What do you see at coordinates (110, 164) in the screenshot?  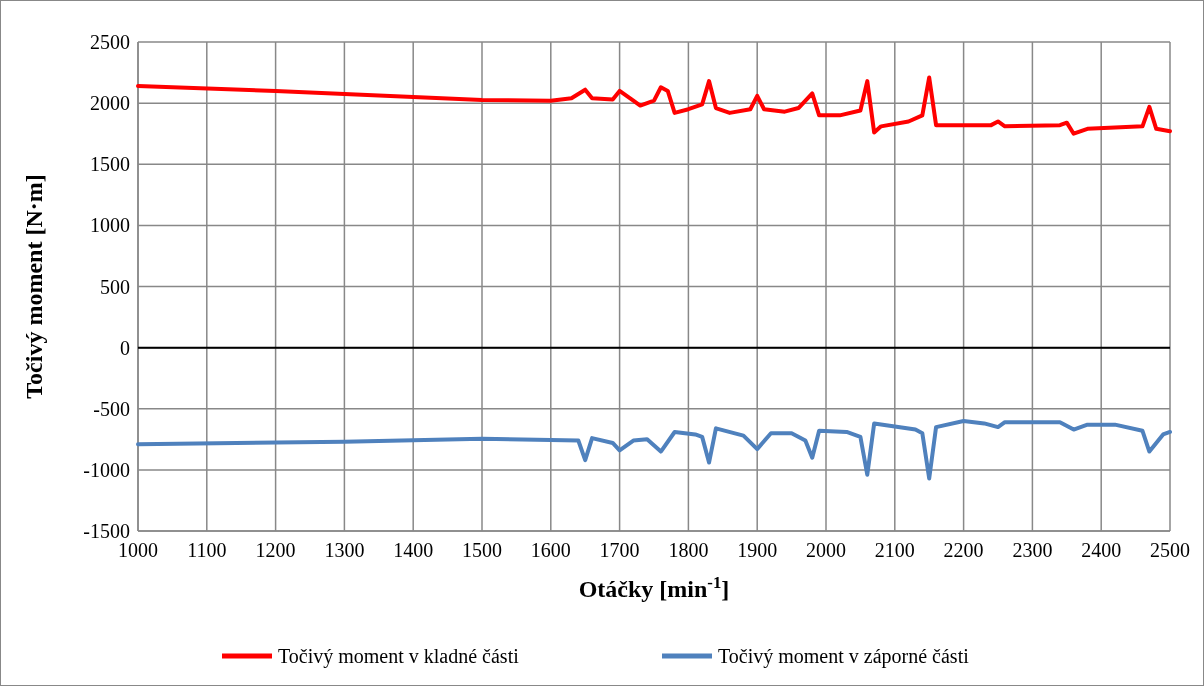 I see `y-tick-label: 1500` at bounding box center [110, 164].